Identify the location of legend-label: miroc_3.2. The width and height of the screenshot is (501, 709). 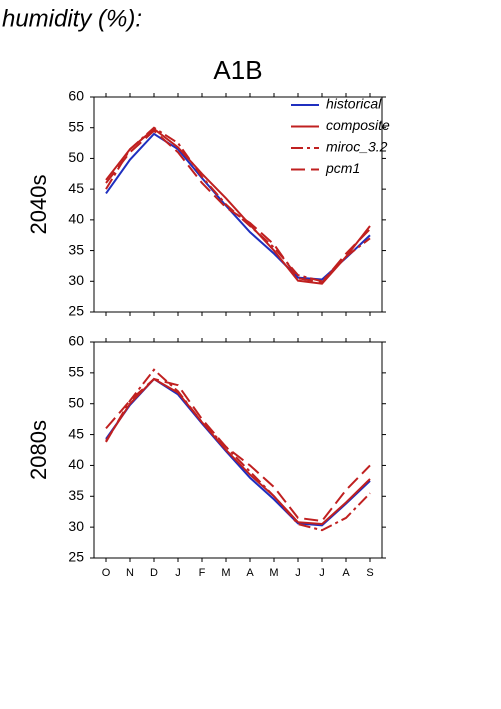
(357, 147).